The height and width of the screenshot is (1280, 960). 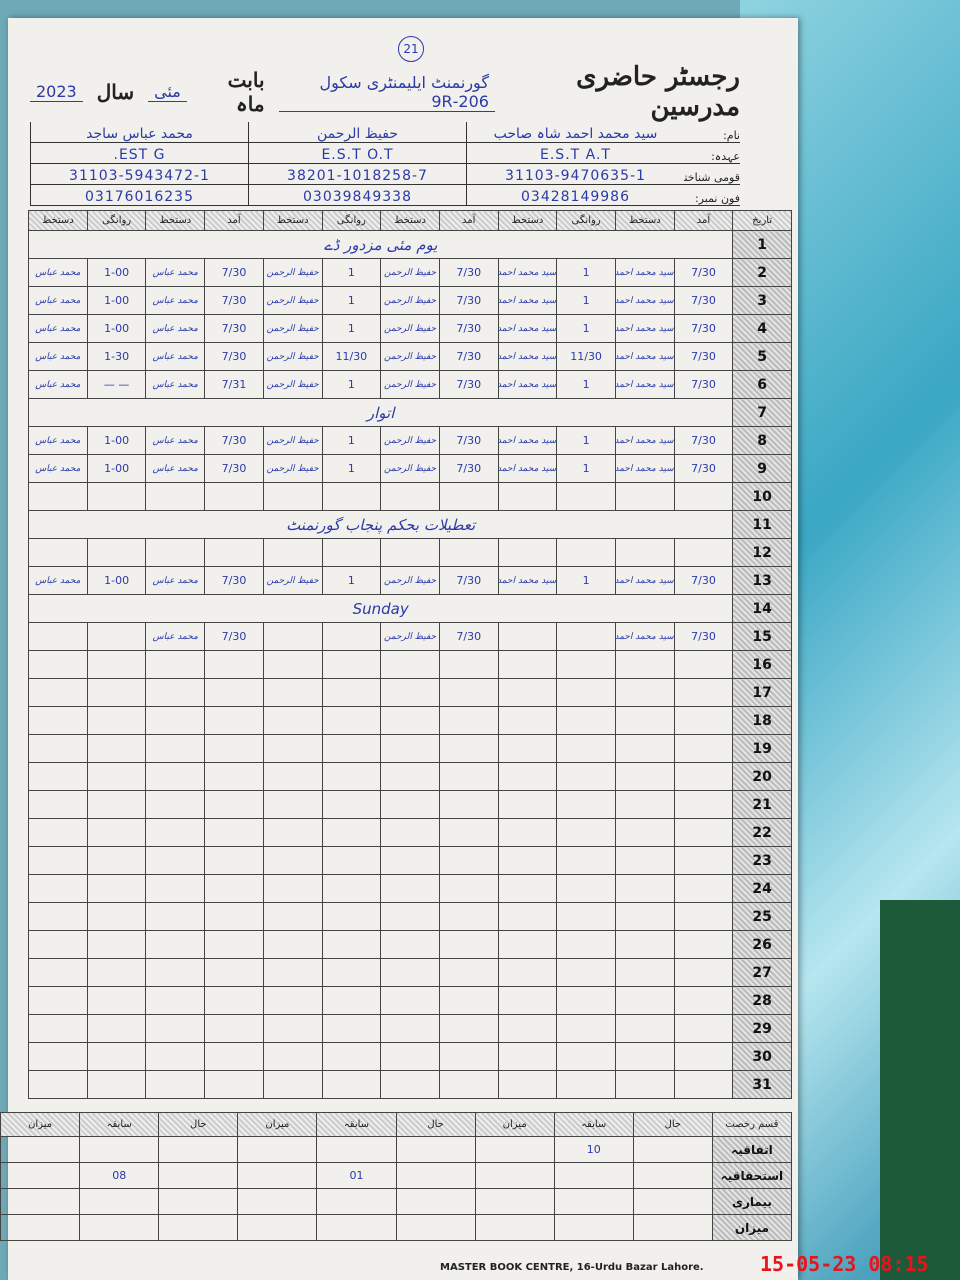 I want to click on teacher-cnic: 31103-9470635-1, so click(x=575, y=174).